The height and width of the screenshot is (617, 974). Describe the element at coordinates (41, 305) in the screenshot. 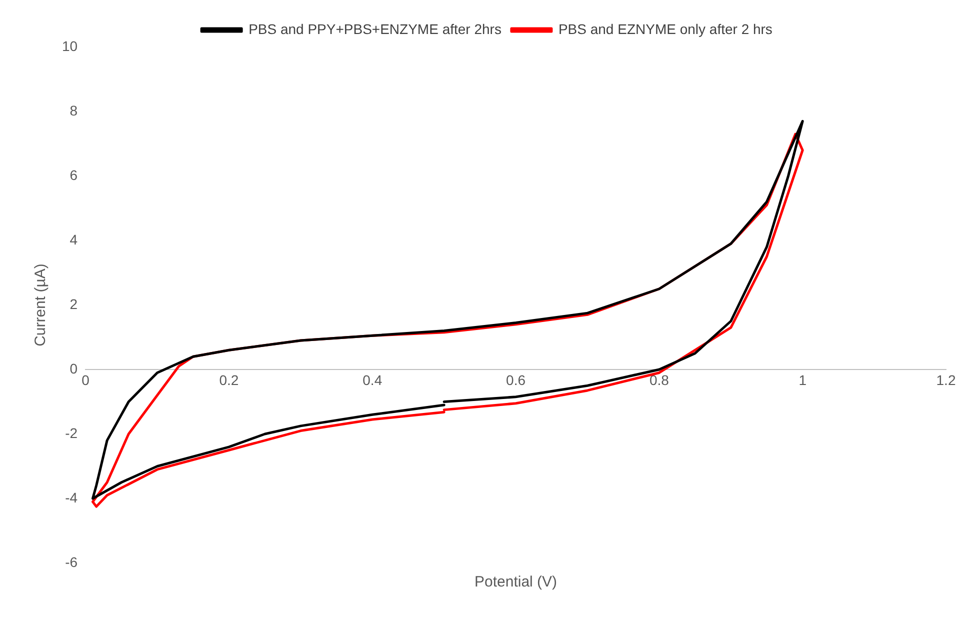

I see `y-axis-title: Current (µA)` at that location.